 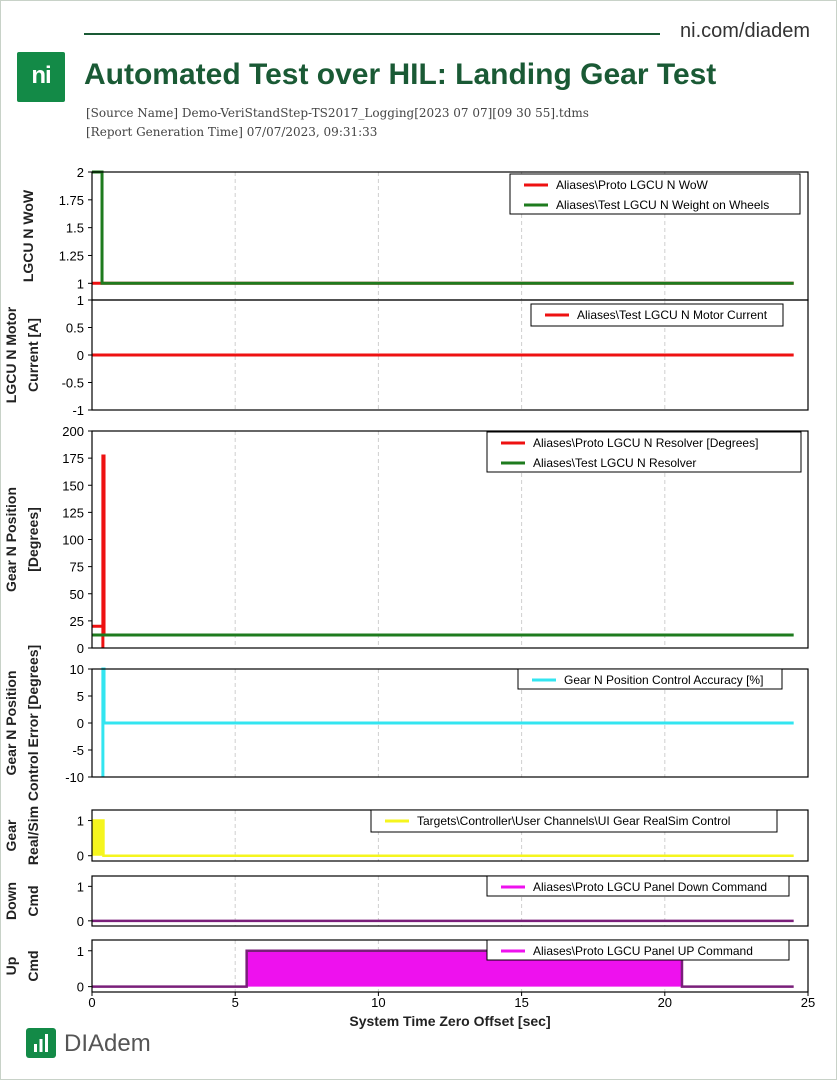 I want to click on ni-logo-text: ni, so click(x=41, y=75).